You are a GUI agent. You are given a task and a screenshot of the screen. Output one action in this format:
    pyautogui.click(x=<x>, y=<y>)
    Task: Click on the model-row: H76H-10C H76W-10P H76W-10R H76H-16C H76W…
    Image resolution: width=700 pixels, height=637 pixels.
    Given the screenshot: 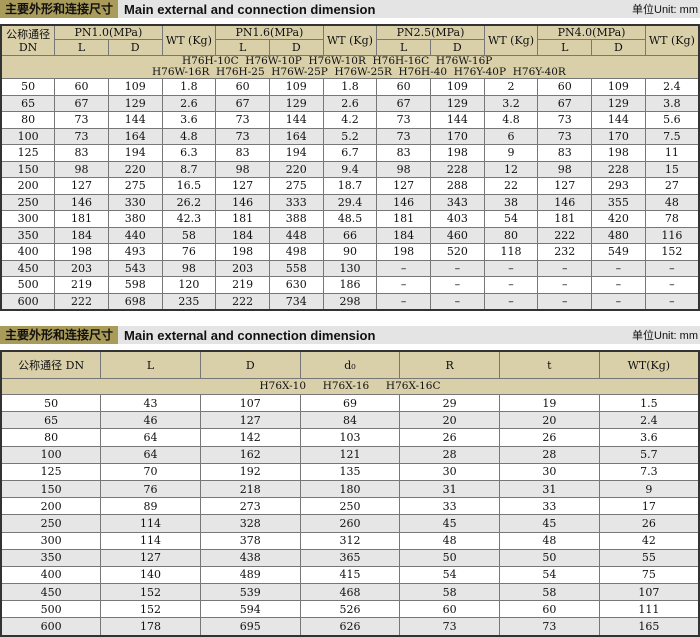 What is the action you would take?
    pyautogui.click(x=350, y=67)
    